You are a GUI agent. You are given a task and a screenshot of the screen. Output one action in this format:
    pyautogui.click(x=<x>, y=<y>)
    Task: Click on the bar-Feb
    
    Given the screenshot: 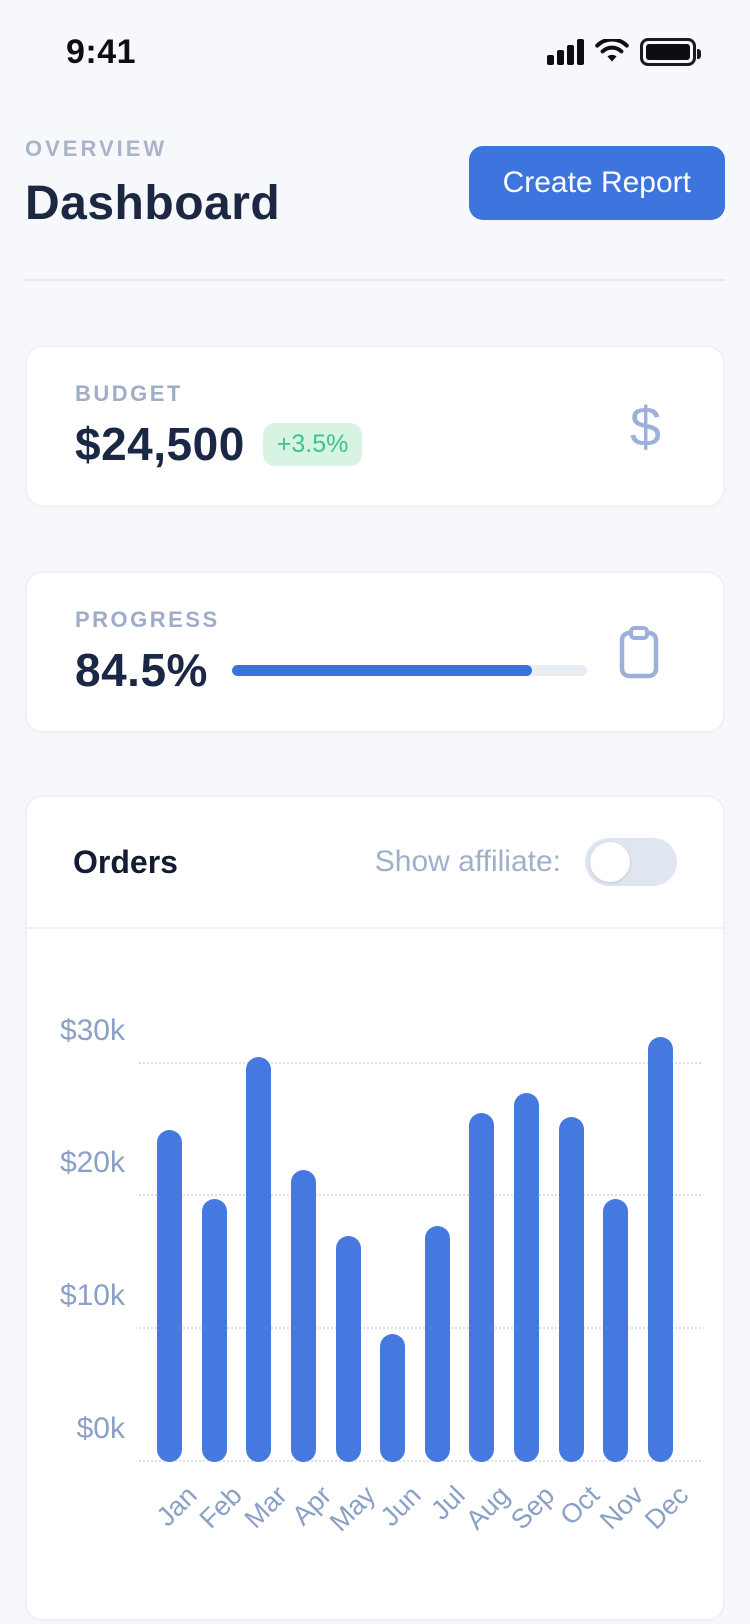 What is the action you would take?
    pyautogui.click(x=214, y=1330)
    